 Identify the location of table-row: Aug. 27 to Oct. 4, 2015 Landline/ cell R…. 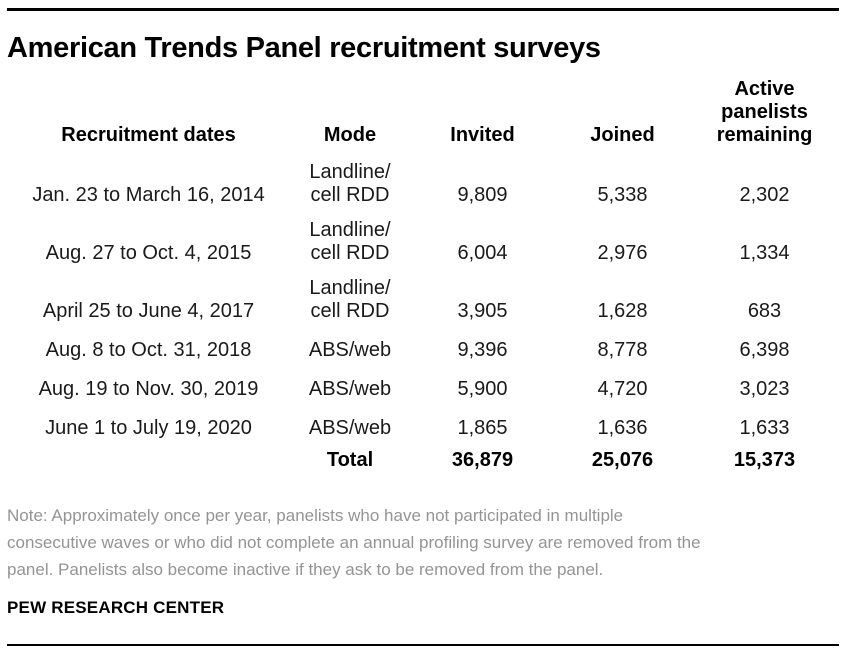
(423, 236).